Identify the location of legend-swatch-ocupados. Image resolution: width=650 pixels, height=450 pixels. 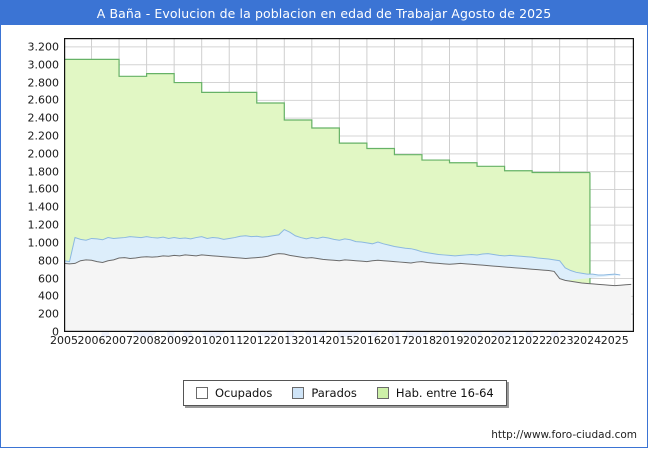
(202, 393).